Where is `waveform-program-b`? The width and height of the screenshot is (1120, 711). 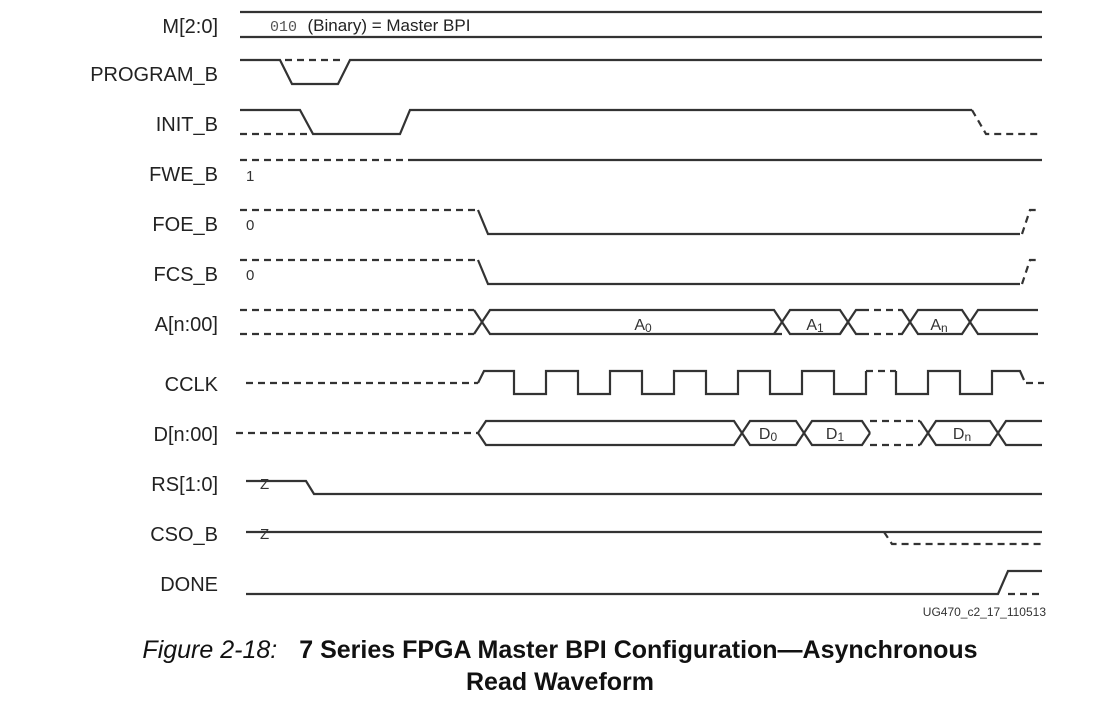 waveform-program-b is located at coordinates (641, 72).